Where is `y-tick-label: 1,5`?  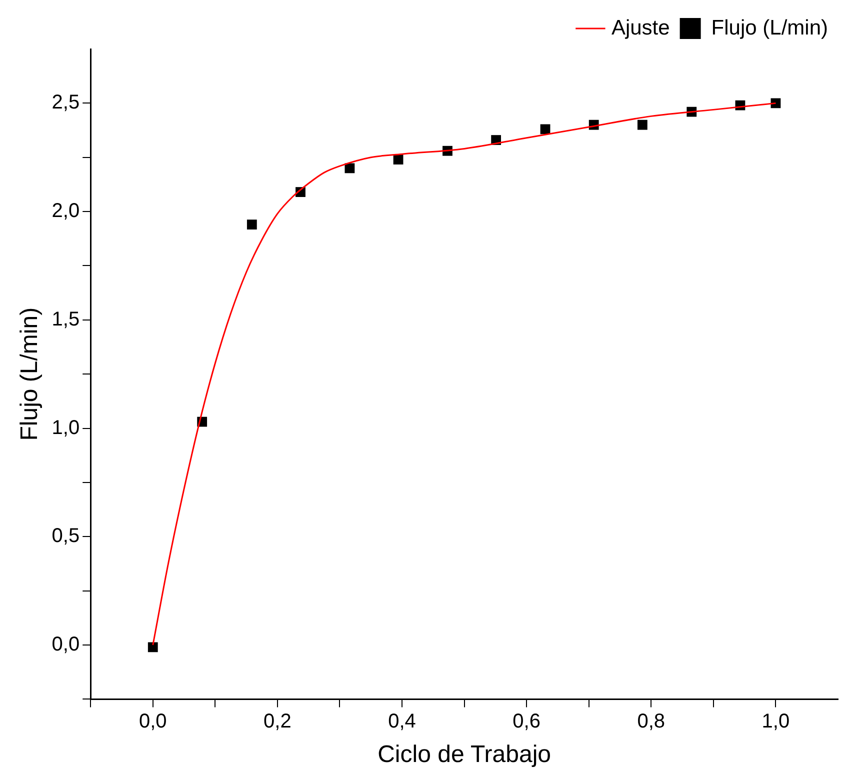
y-tick-label: 1,5 is located at coordinates (66, 319).